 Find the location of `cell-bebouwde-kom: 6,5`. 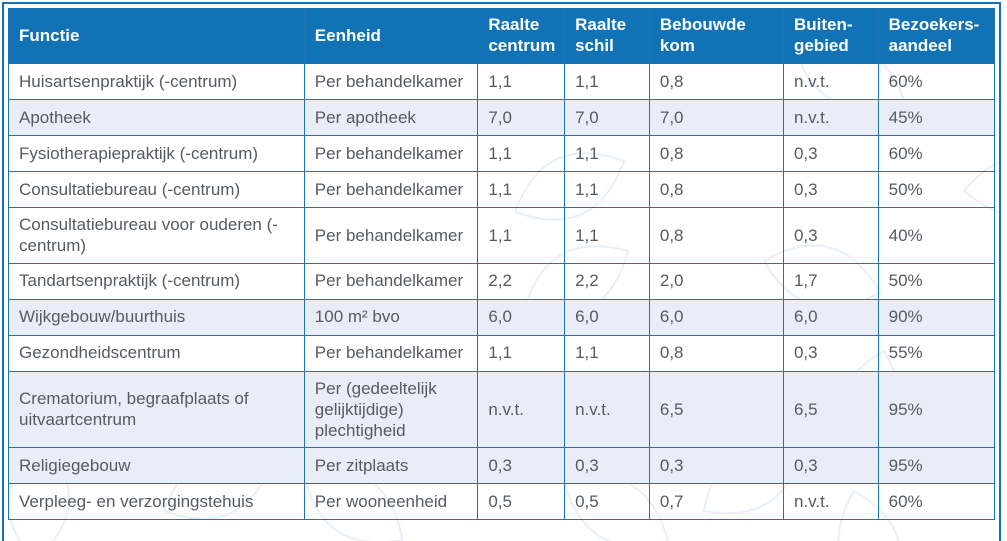

cell-bebouwde-kom: 6,5 is located at coordinates (716, 409).